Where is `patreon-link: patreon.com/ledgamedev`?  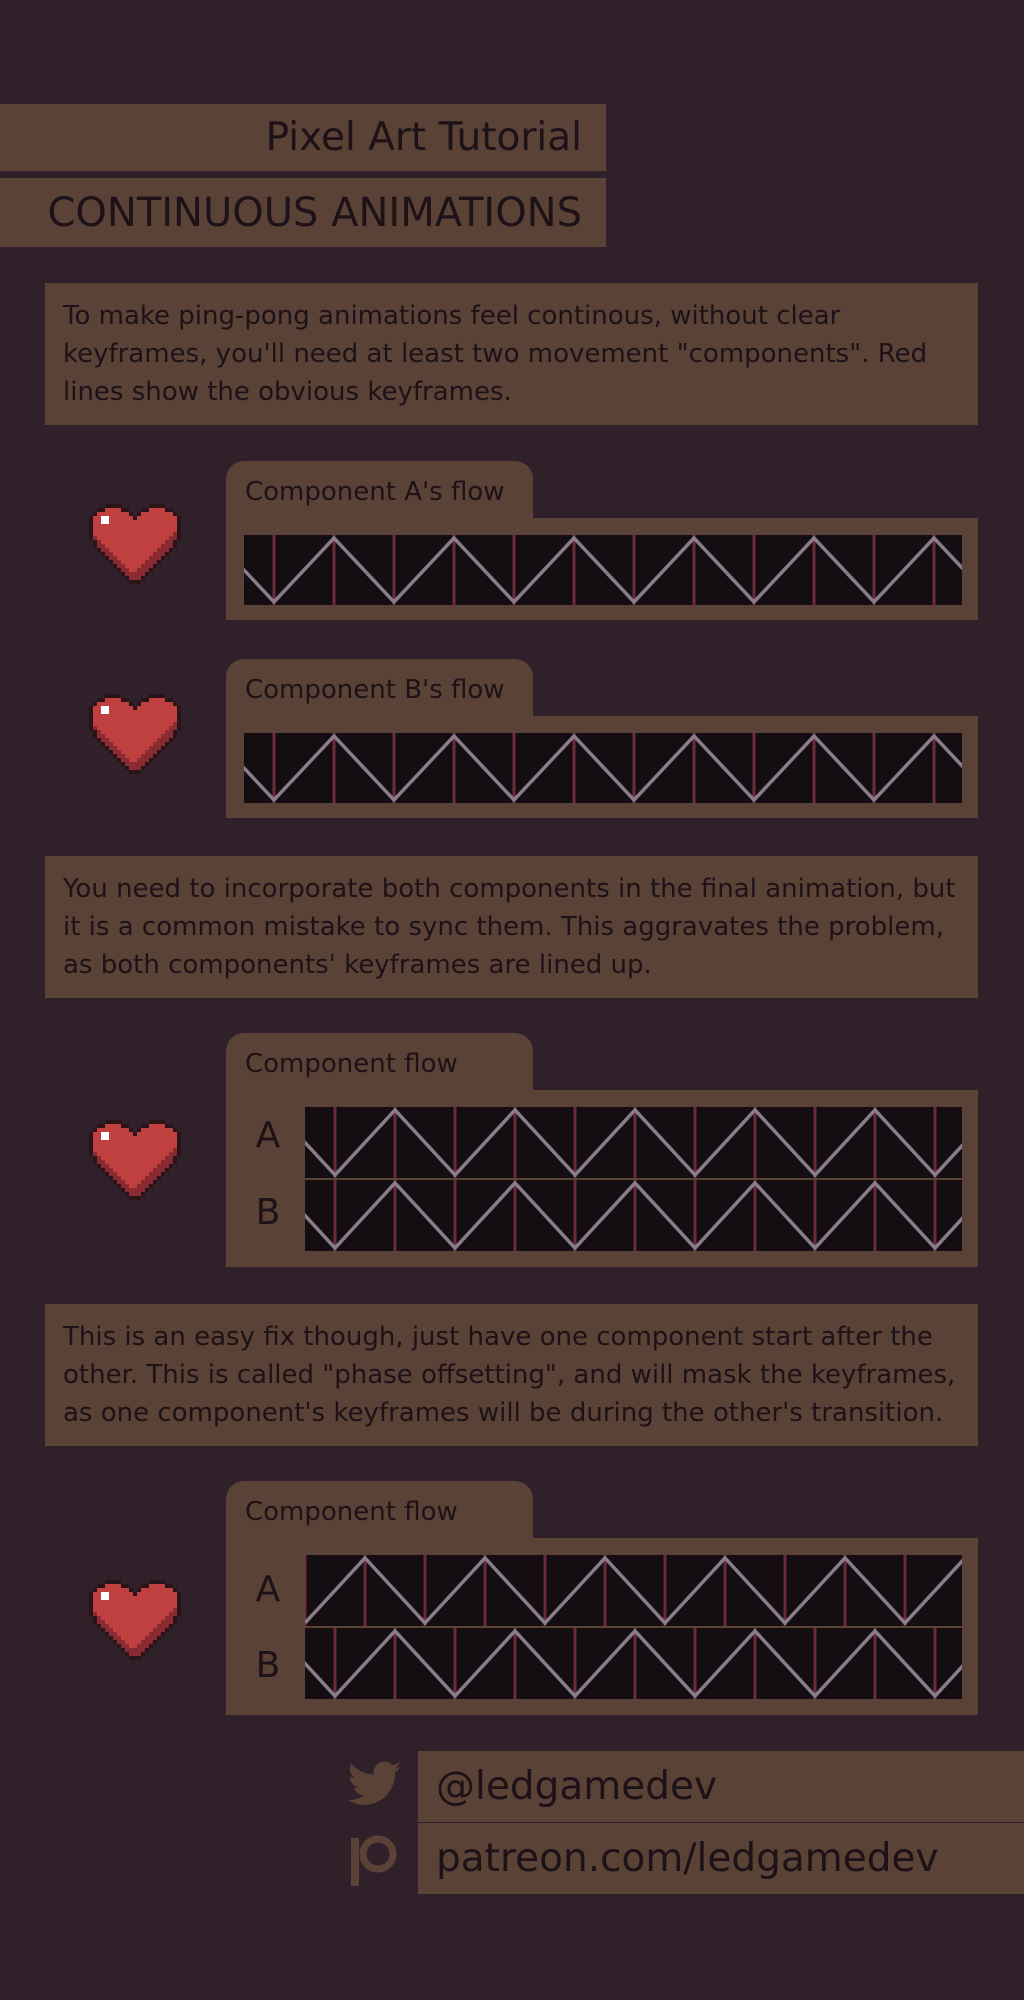 patreon-link: patreon.com/ledgamedev is located at coordinates (721, 1858).